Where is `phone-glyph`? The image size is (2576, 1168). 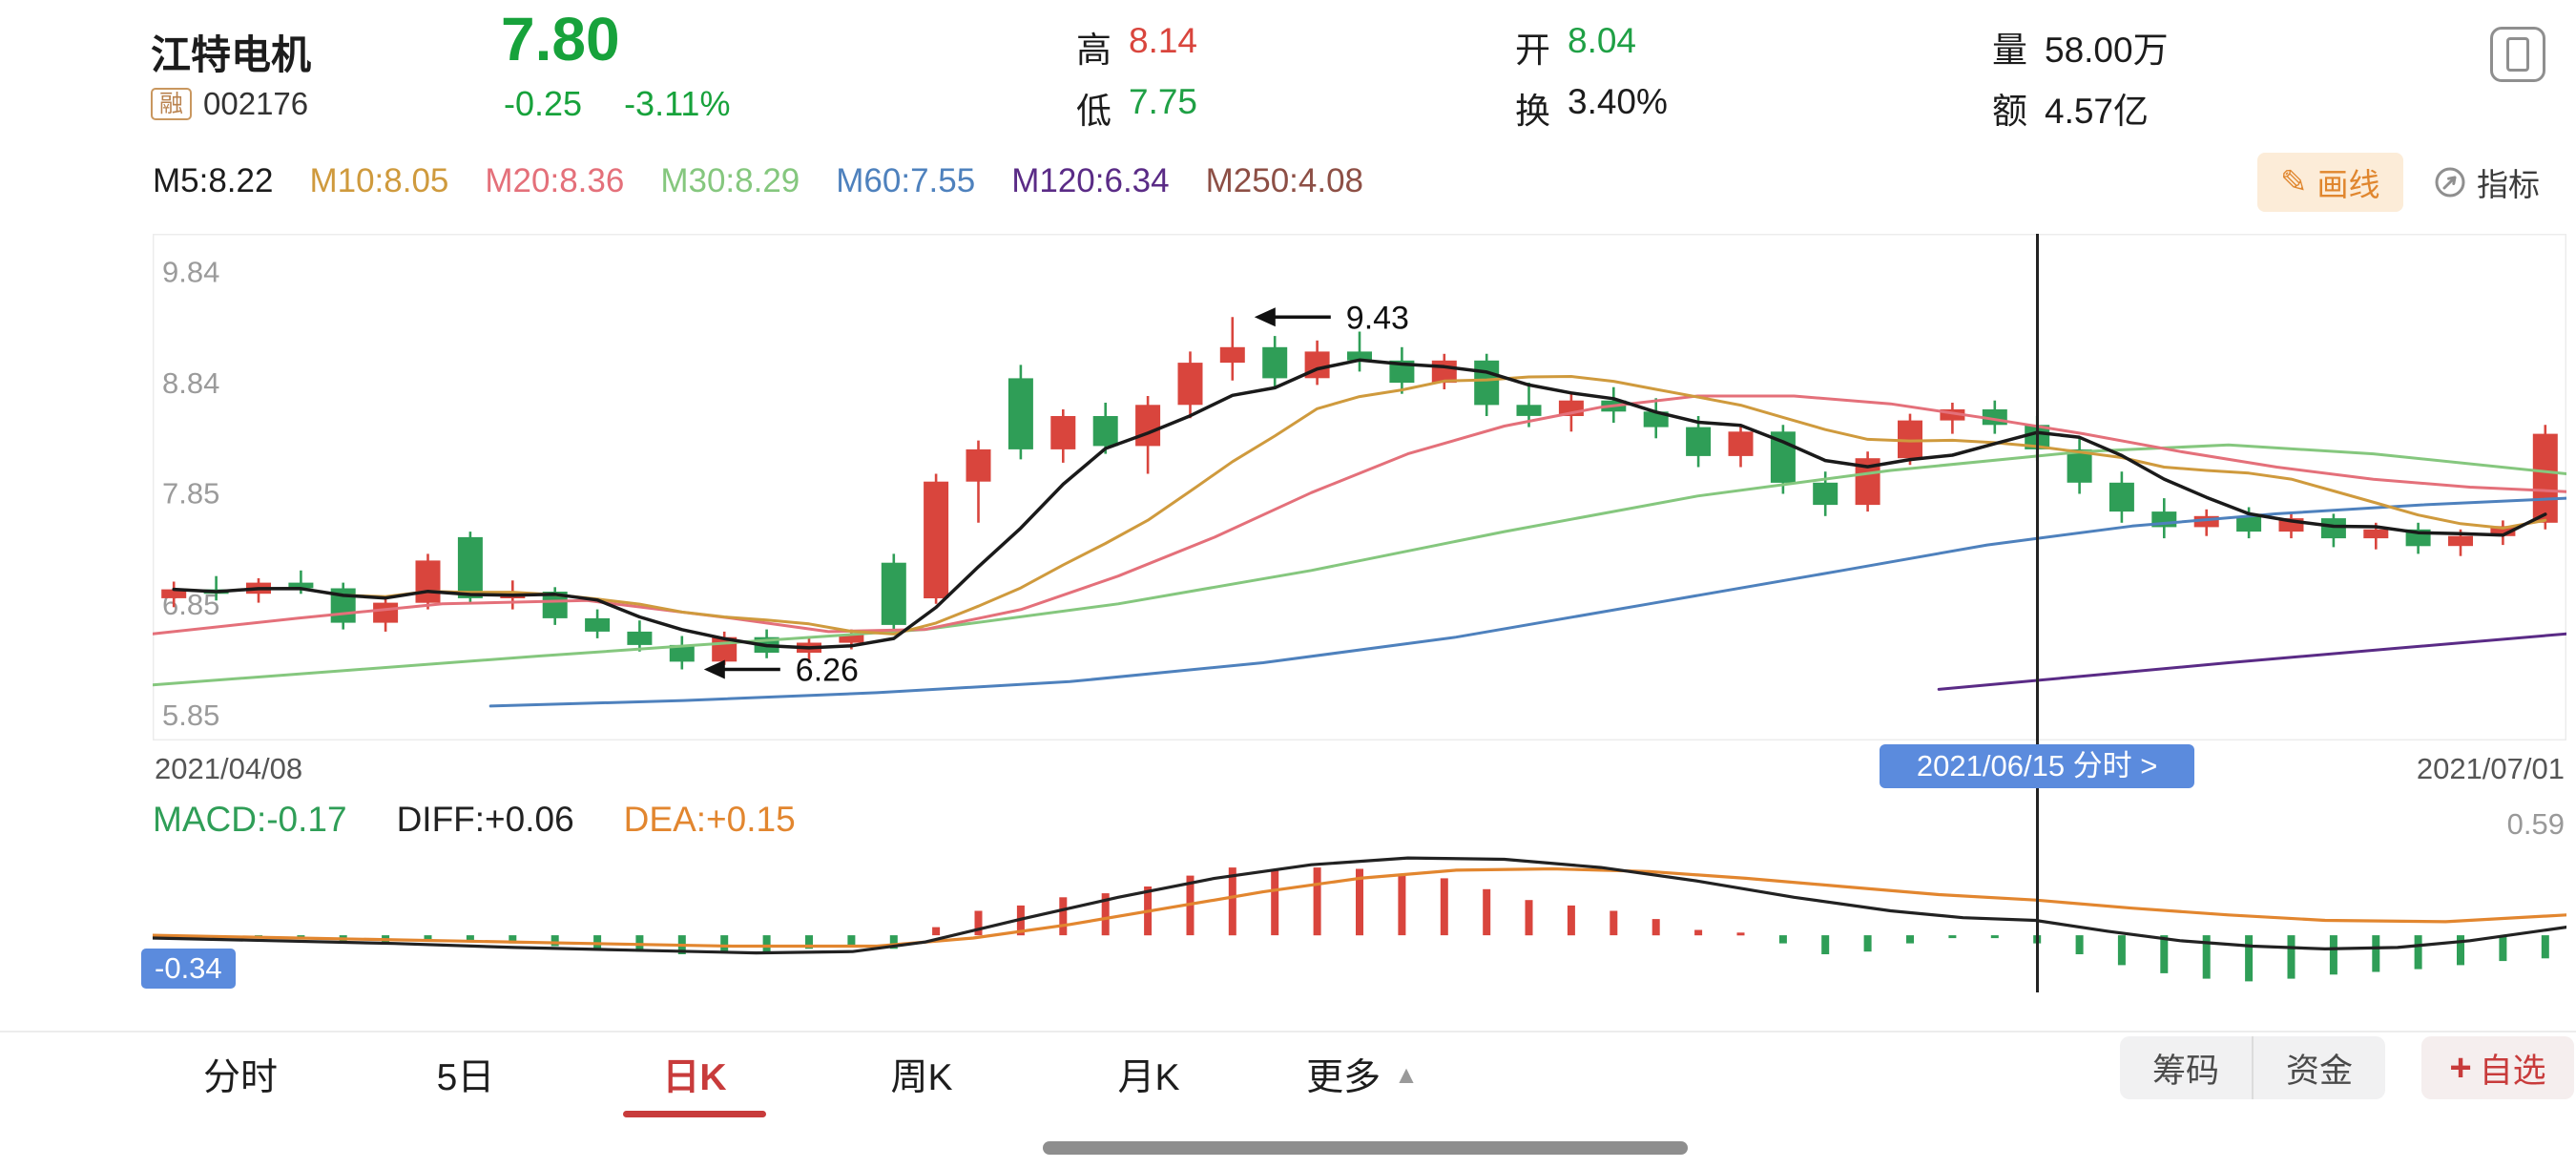
phone-glyph is located at coordinates (2517, 54).